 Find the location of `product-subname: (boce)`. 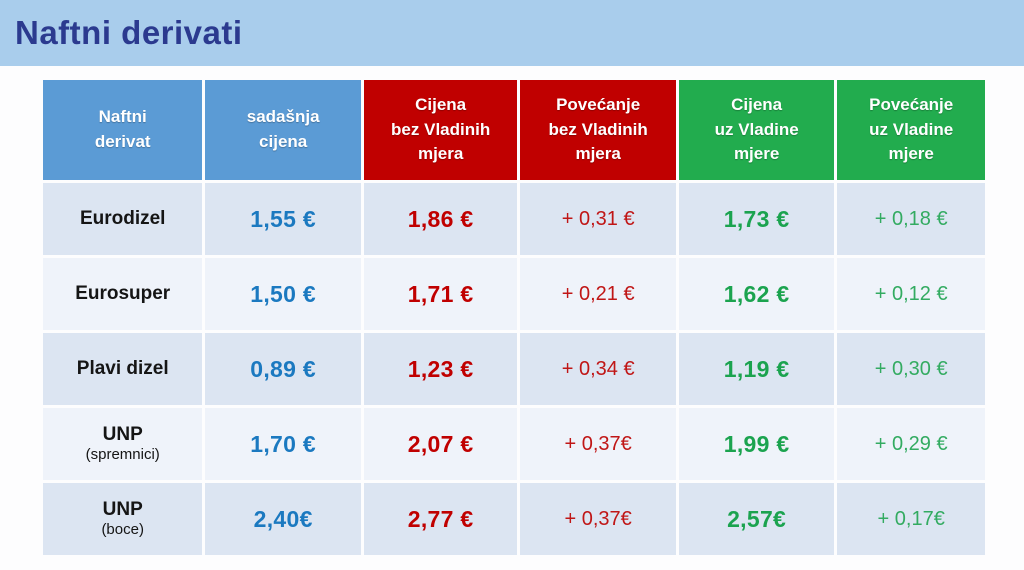

product-subname: (boce) is located at coordinates (122, 530).